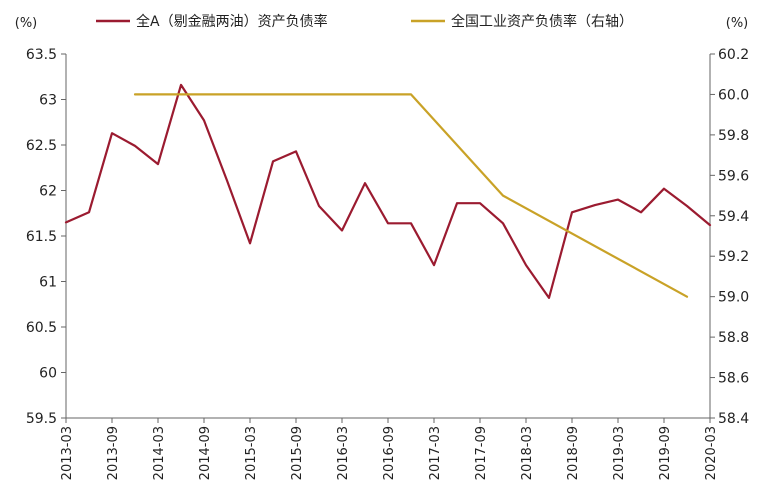 The image size is (769, 500). Describe the element at coordinates (733, 217) in the screenshot. I see `right-tick-label: 59.4` at that location.